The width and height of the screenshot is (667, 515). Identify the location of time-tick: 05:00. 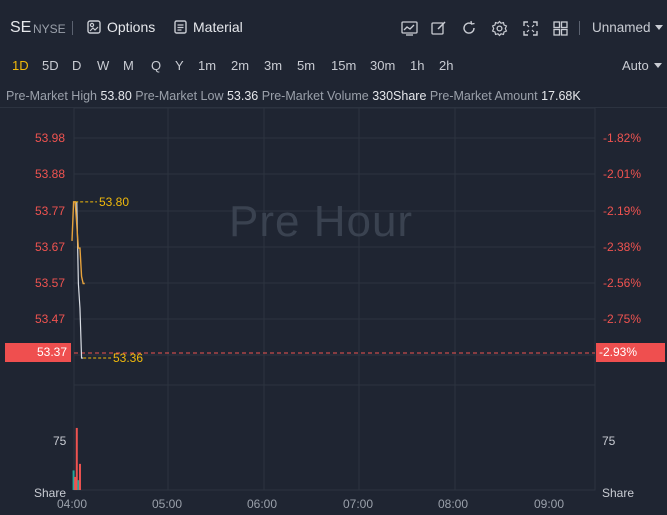
(167, 504).